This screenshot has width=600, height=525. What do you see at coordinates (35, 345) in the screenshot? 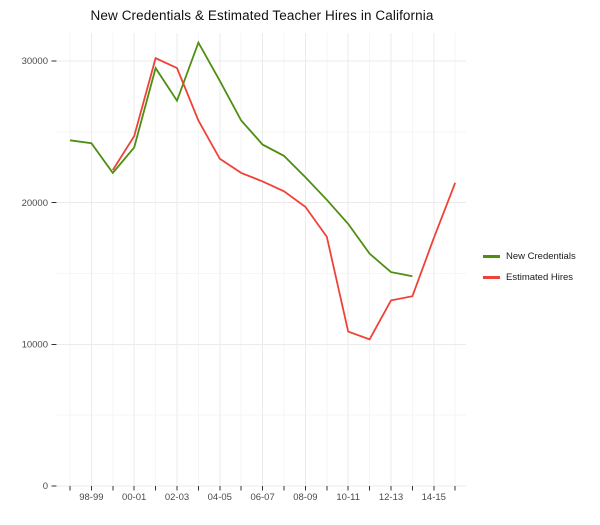
I see `y-axis-tick-label: 10000` at bounding box center [35, 345].